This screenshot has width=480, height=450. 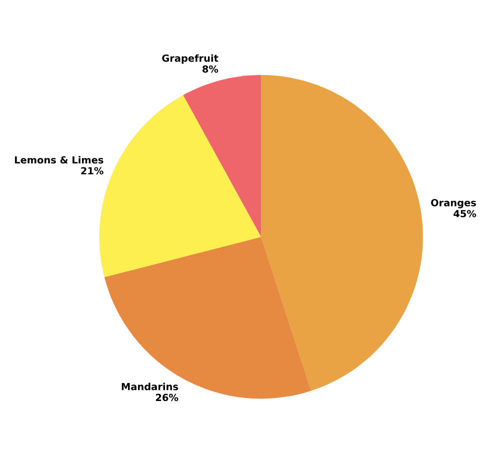 What do you see at coordinates (453, 203) in the screenshot?
I see `slice-label: Oranges` at bounding box center [453, 203].